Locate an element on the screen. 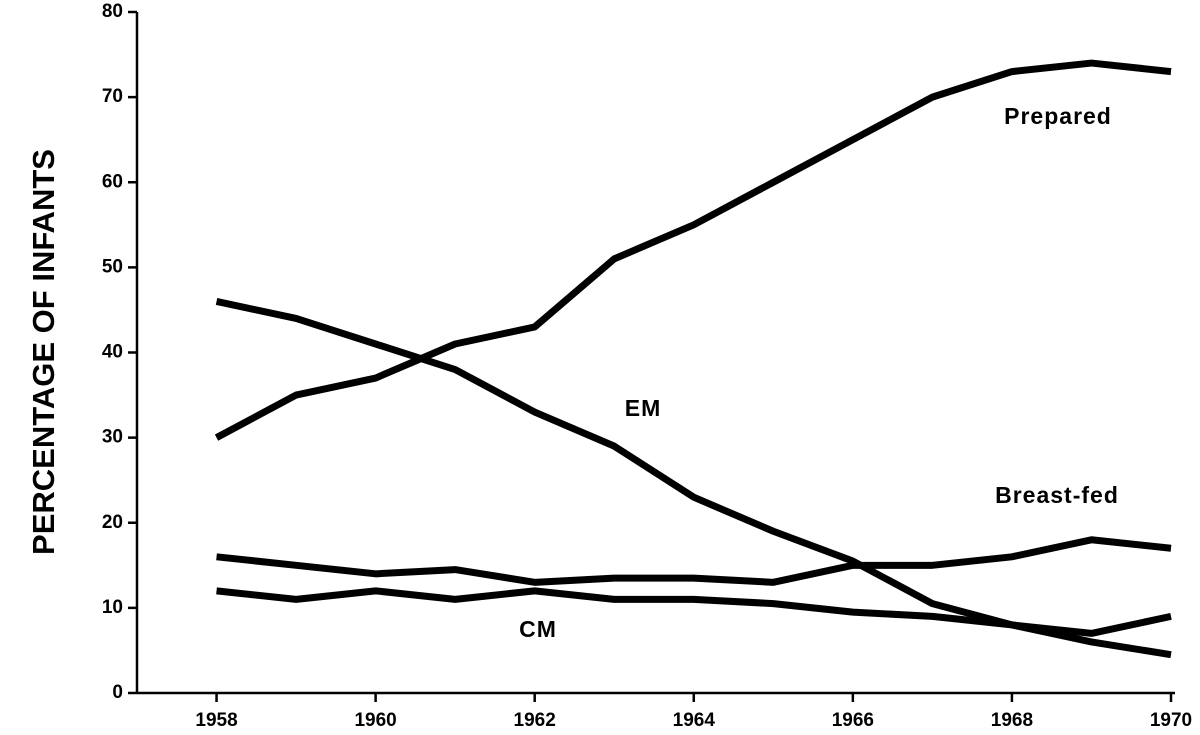 The height and width of the screenshot is (735, 1200). y-tick-label: 40 is located at coordinates (112, 352).